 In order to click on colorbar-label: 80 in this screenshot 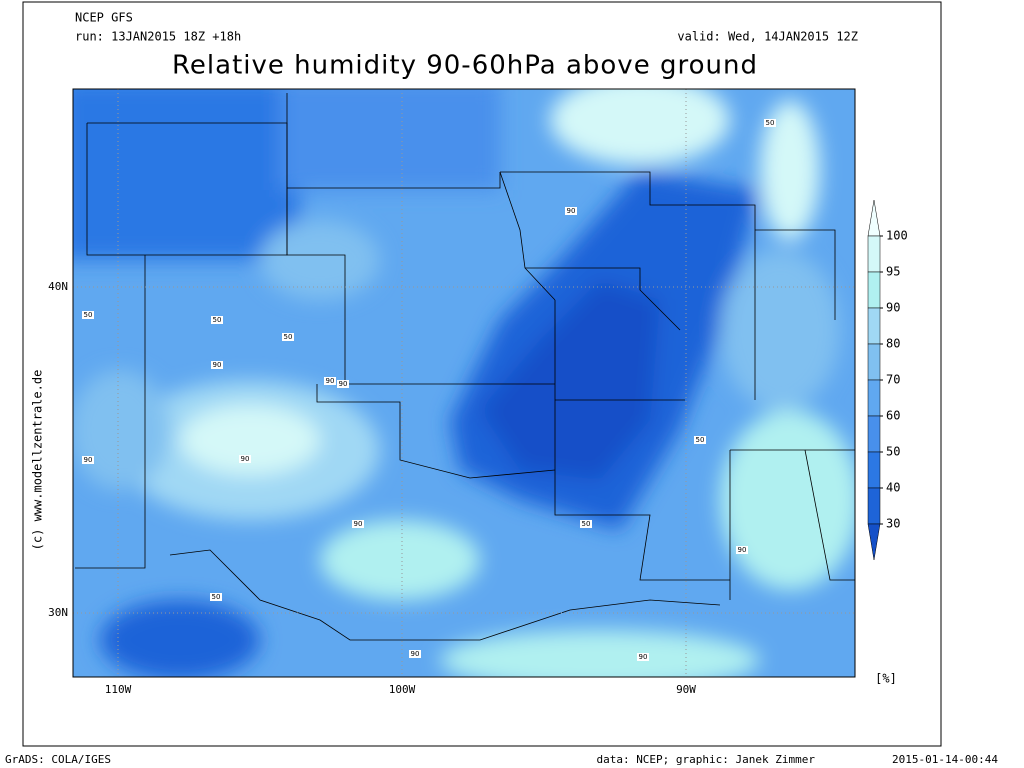, I will do `click(893, 344)`.